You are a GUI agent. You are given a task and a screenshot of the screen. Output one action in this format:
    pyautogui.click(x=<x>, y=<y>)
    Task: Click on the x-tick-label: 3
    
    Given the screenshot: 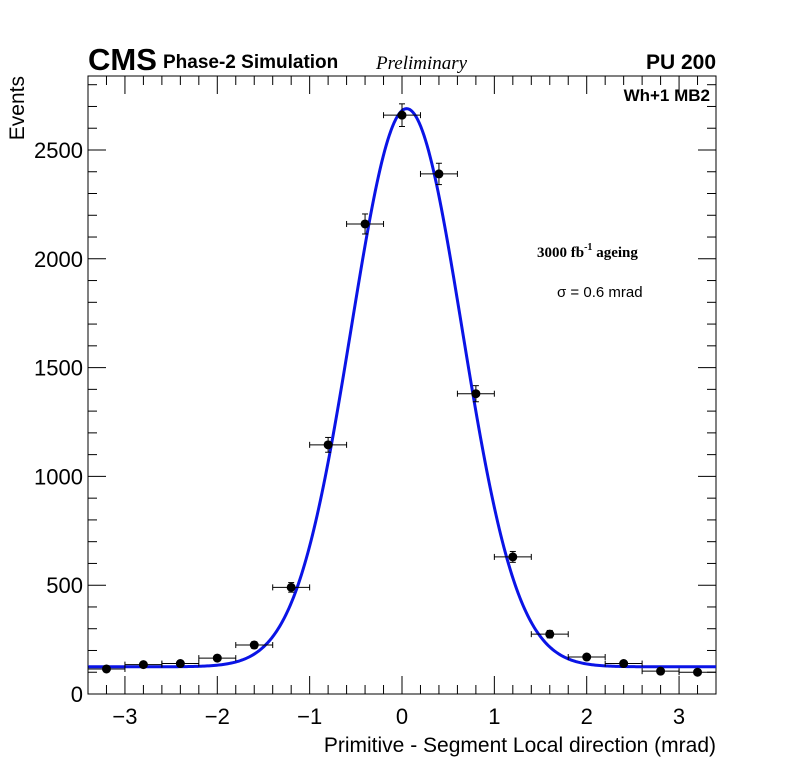 What is the action you would take?
    pyautogui.click(x=679, y=716)
    